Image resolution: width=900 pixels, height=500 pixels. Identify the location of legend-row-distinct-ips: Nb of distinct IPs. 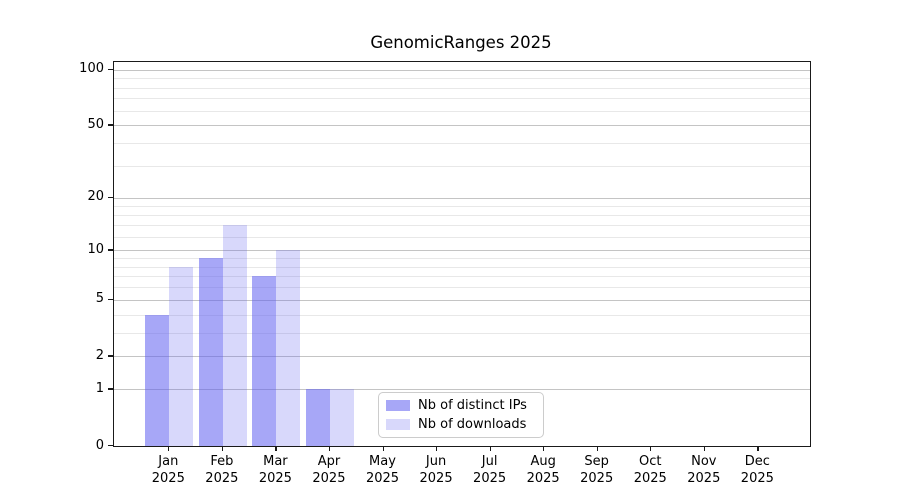
(464, 405).